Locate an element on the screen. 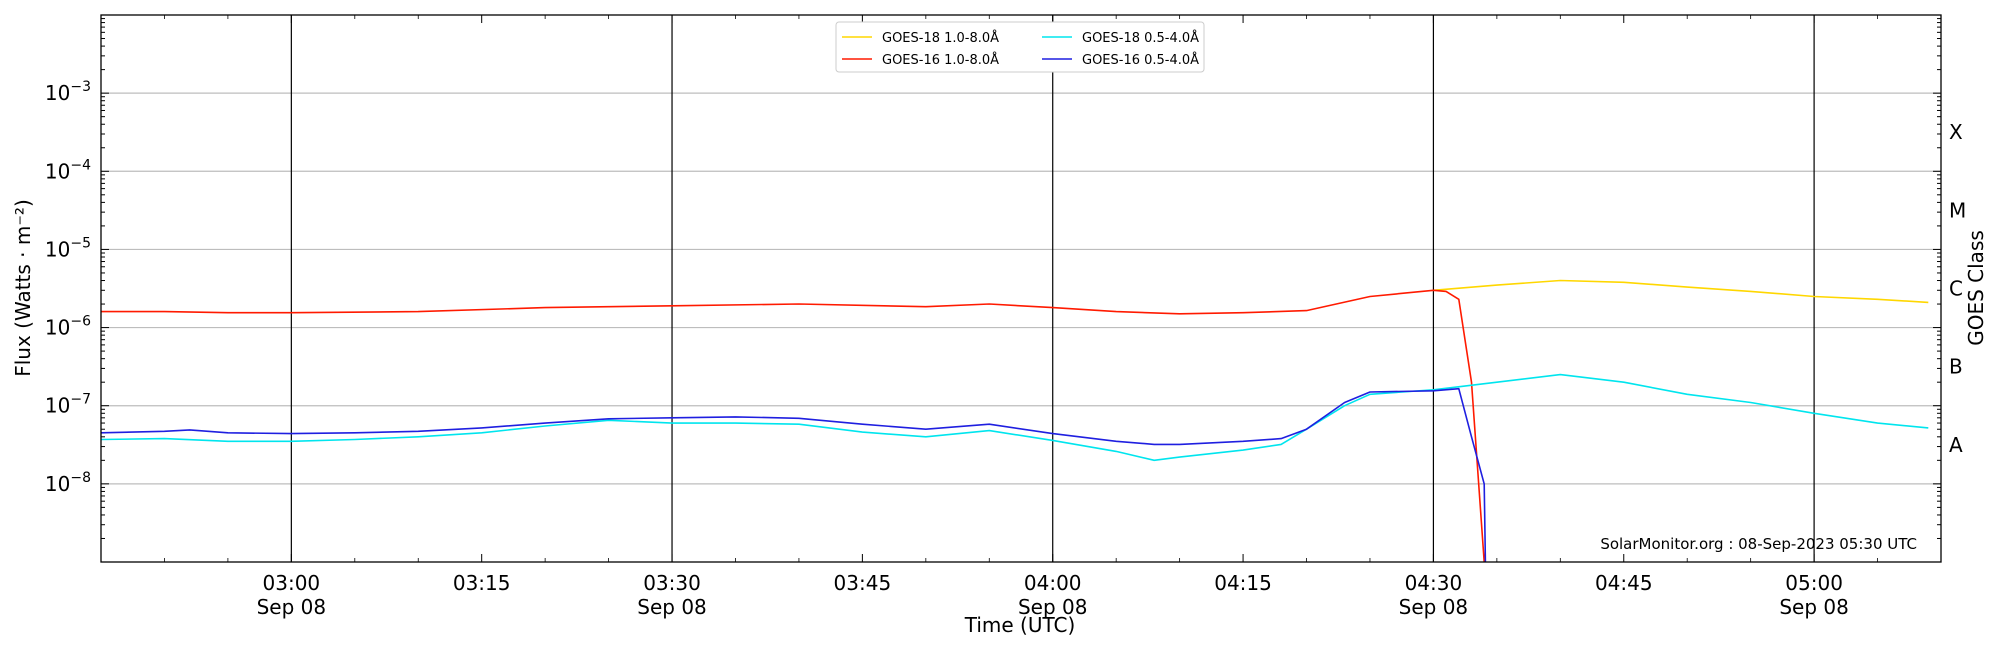 This screenshot has width=2000, height=650. legend-box is located at coordinates (1020, 47).